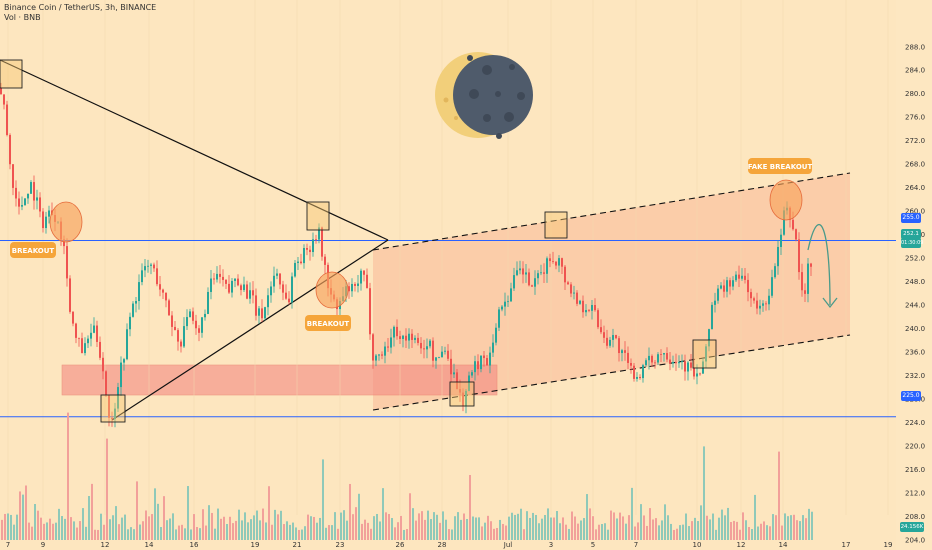  Describe the element at coordinates (551, 545) in the screenshot. I see `x-tick-label: 3` at that location.